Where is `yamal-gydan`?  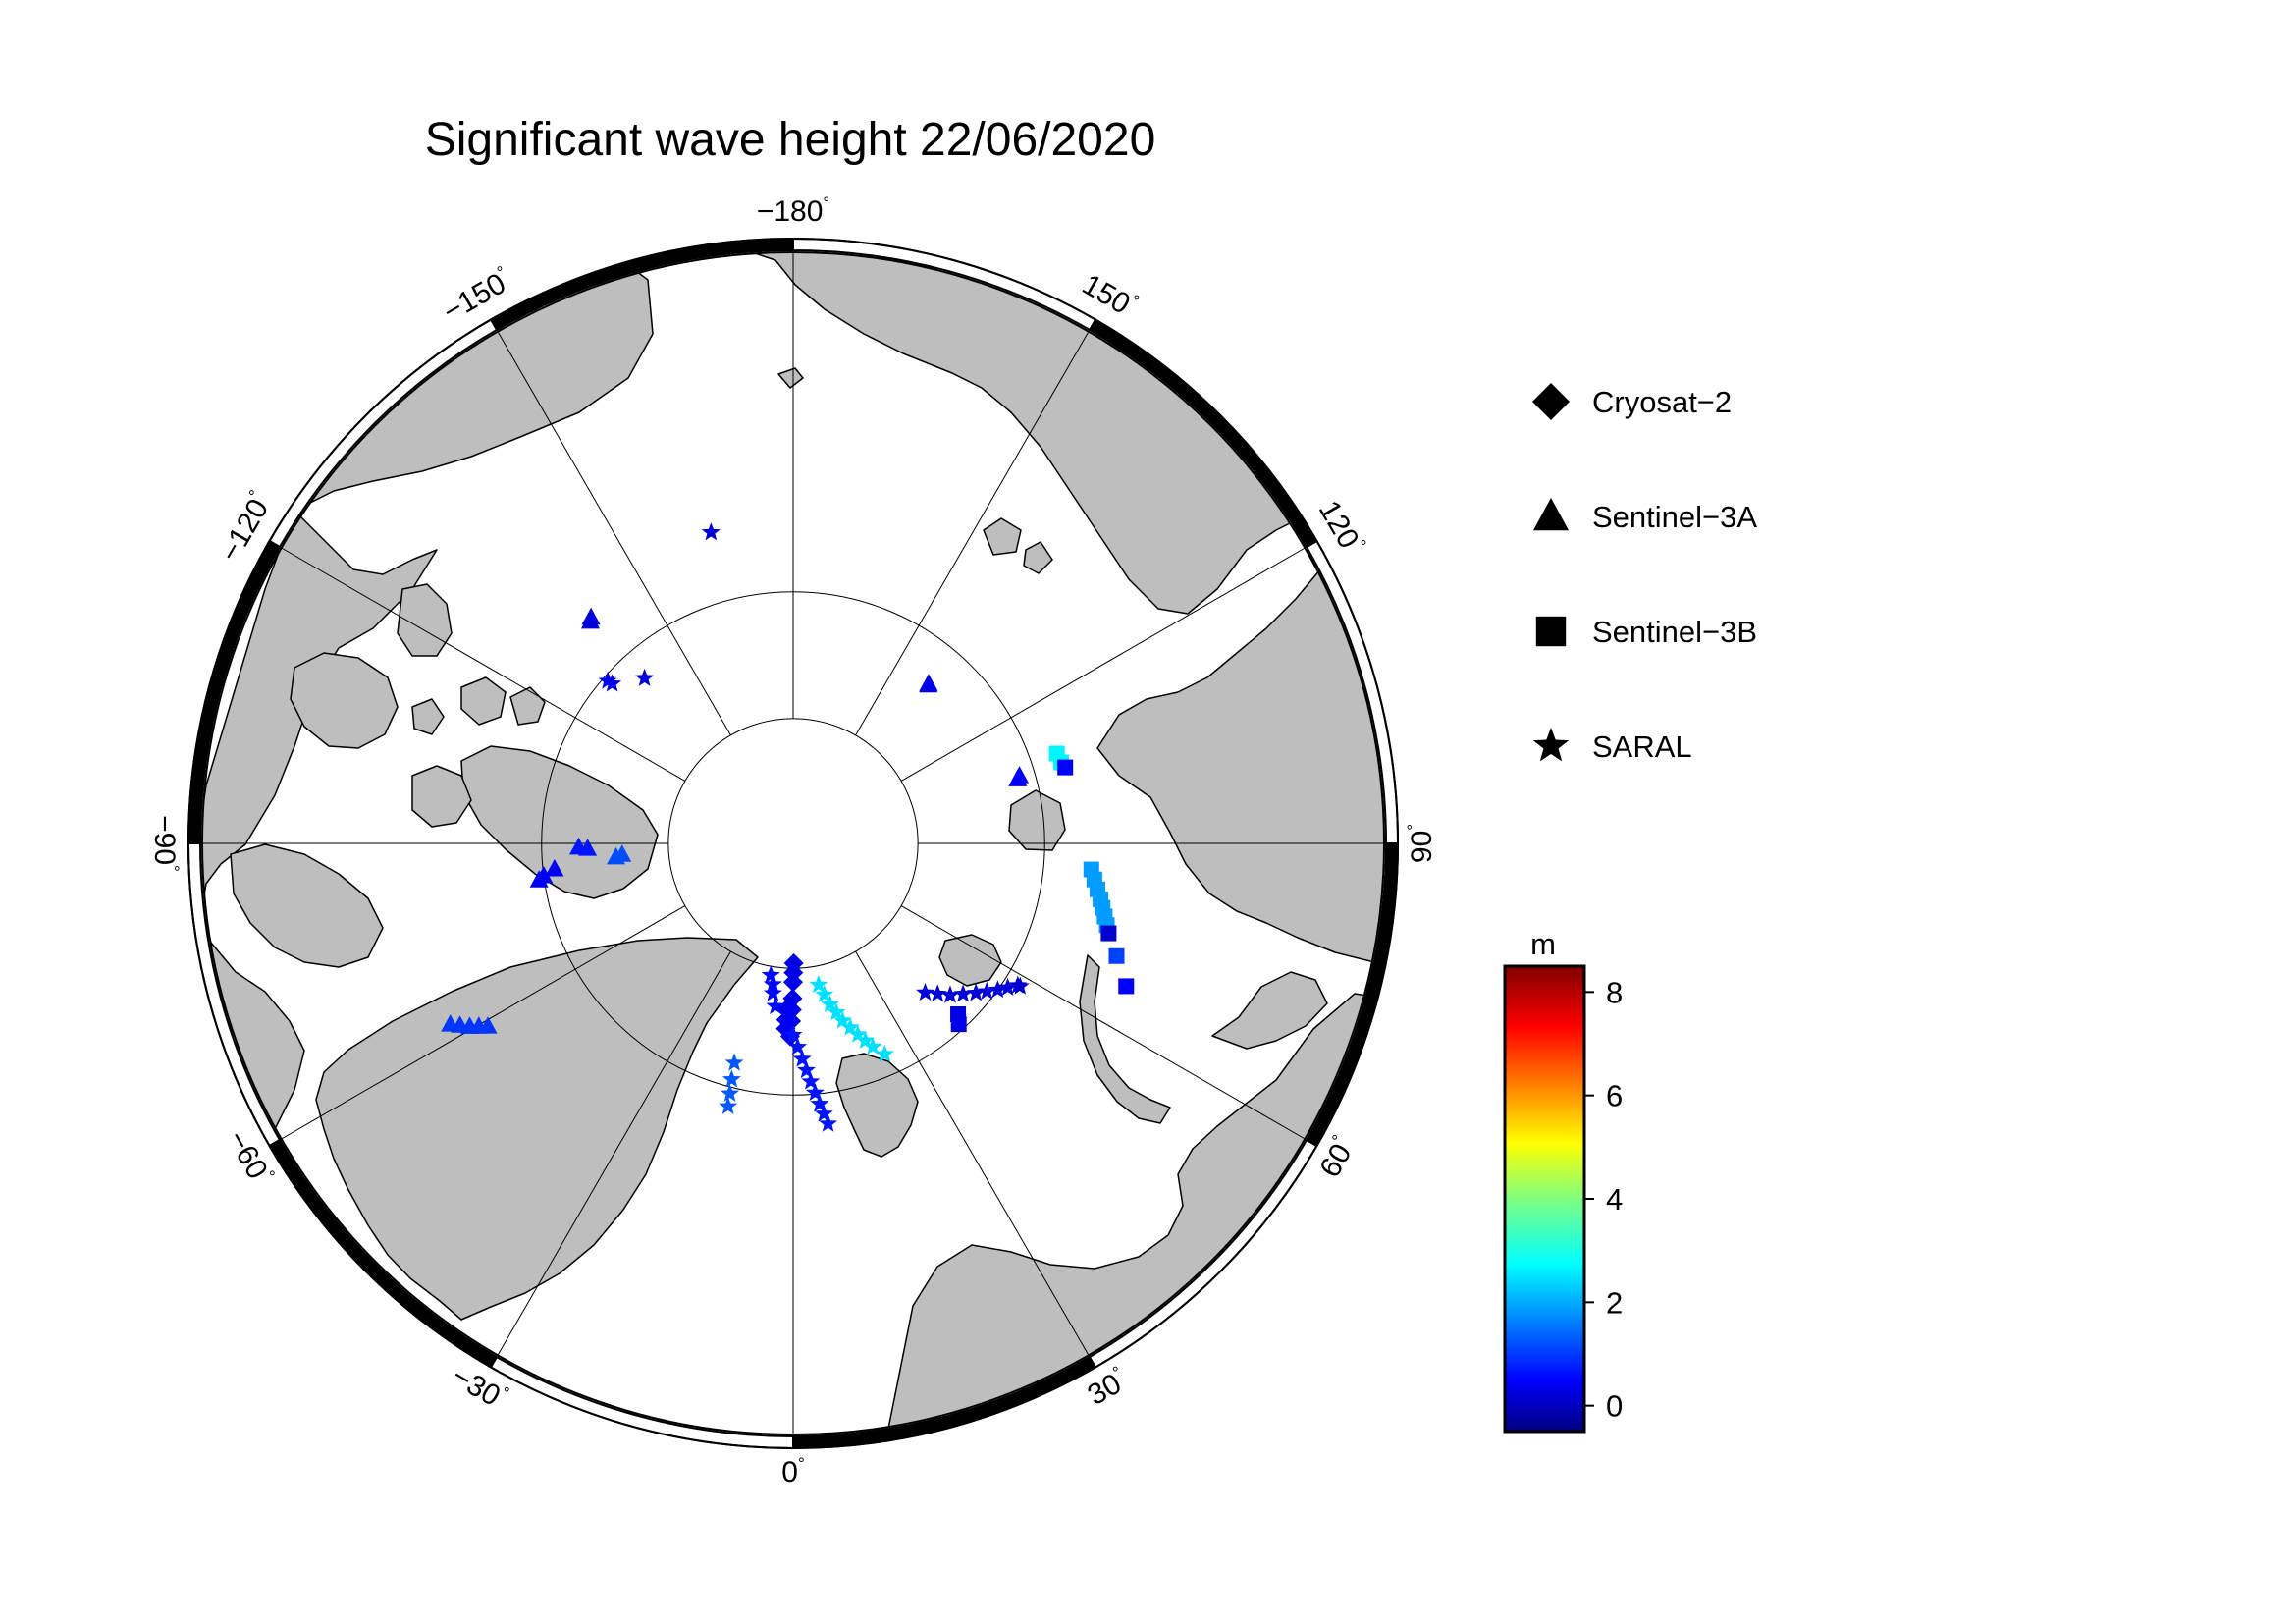 yamal-gydan is located at coordinates (1269, 1011).